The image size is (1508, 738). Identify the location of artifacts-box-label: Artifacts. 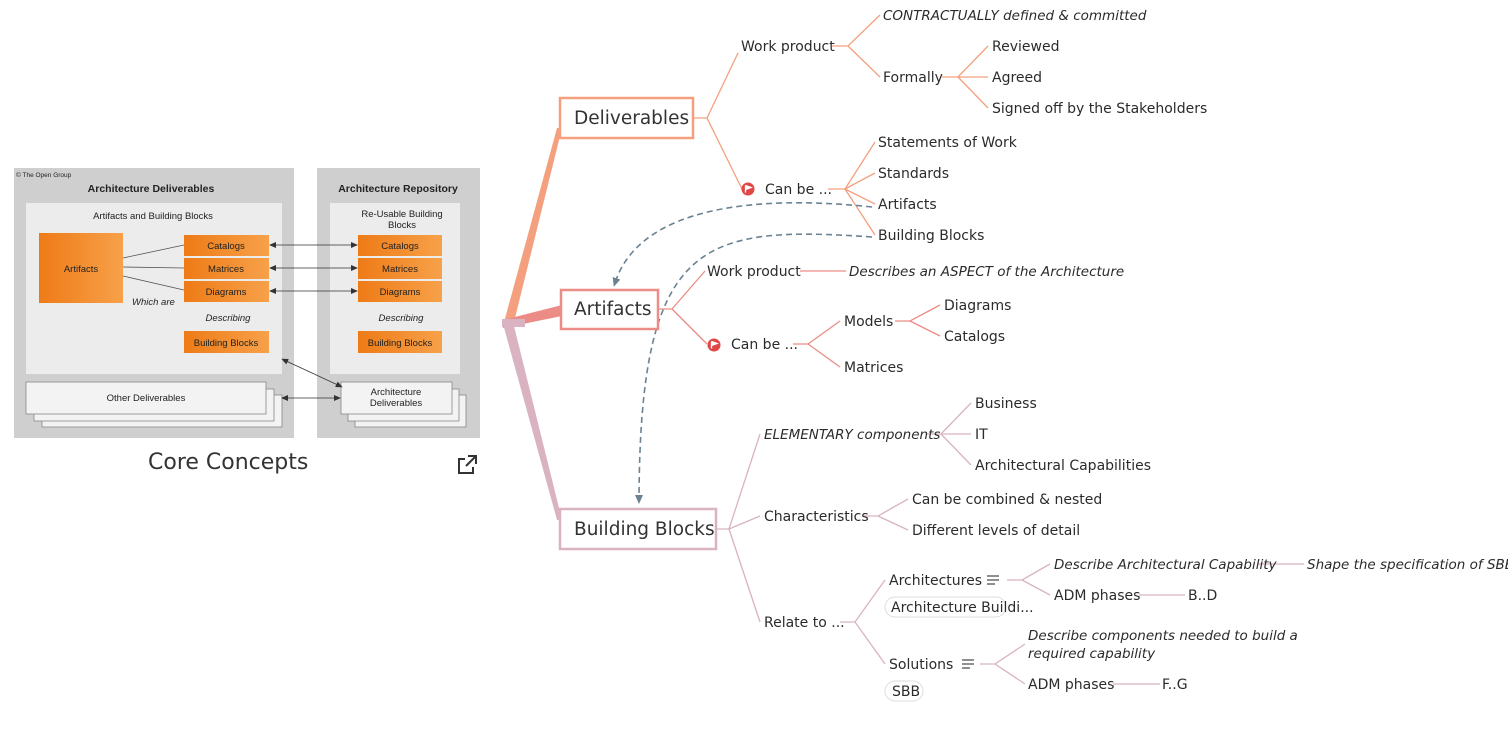
(81, 269).